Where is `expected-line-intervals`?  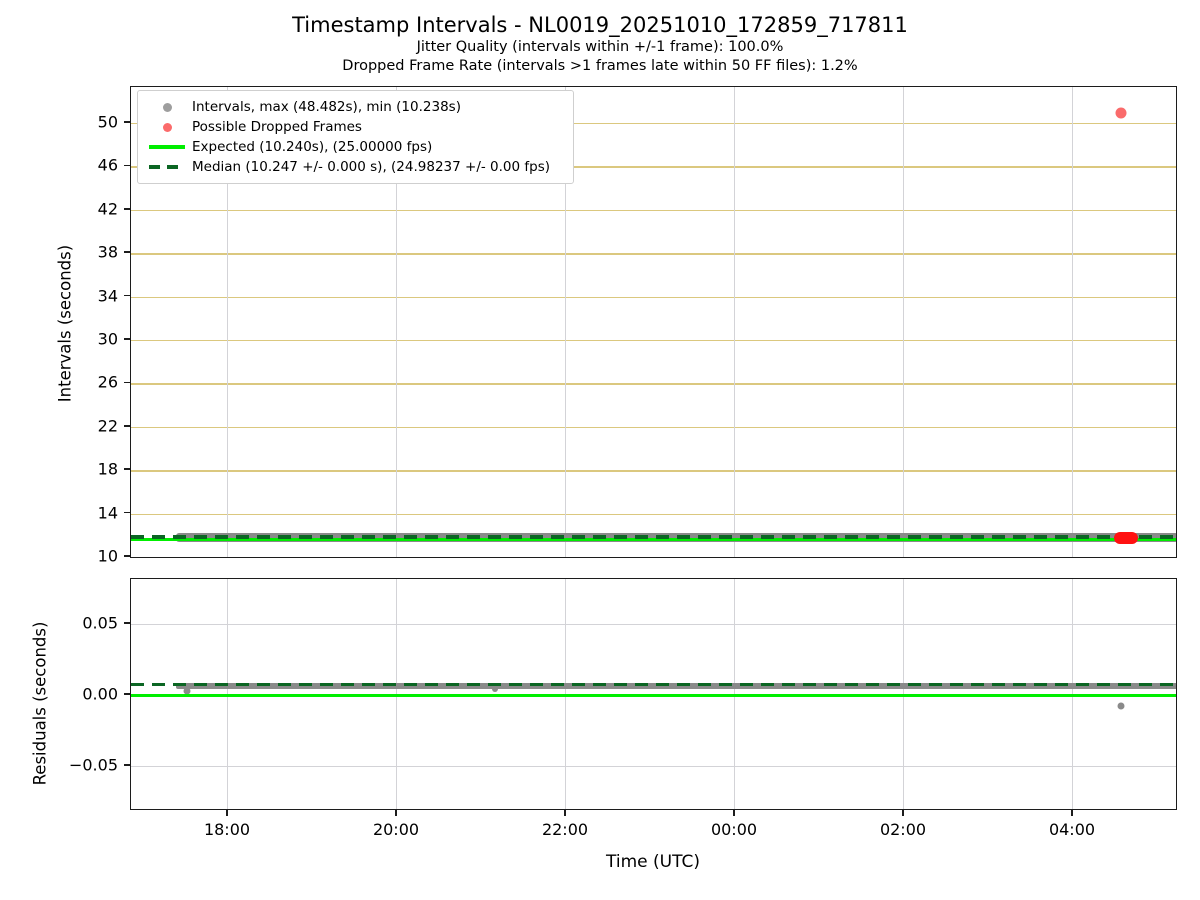
expected-line-intervals is located at coordinates (653, 539).